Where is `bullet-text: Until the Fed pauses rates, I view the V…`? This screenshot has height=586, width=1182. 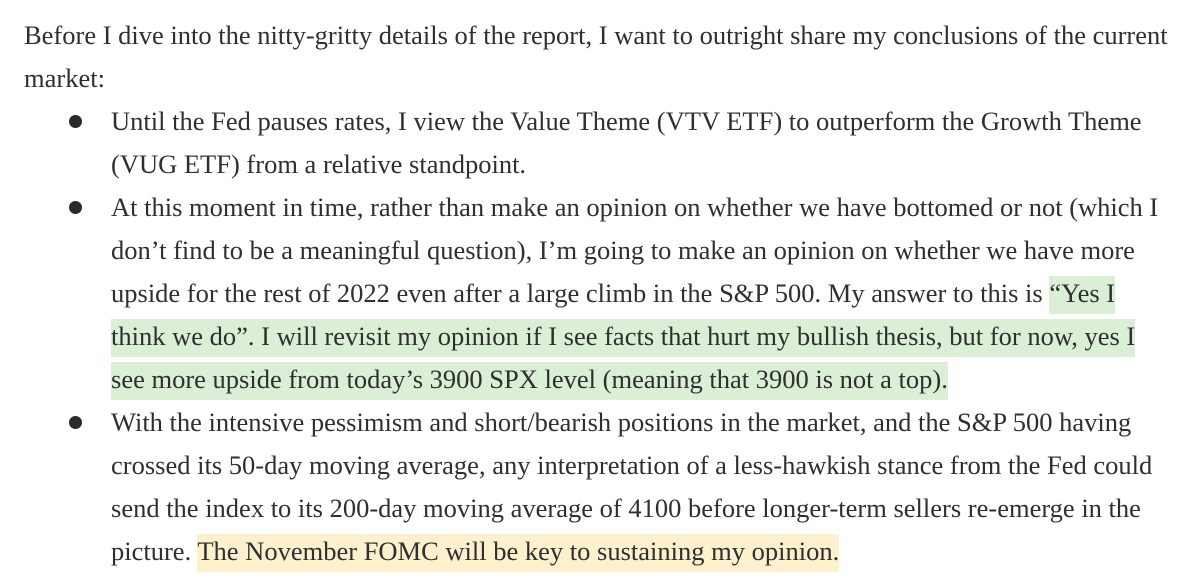
bullet-text: Until the Fed pauses rates, I view the V… is located at coordinates (626, 142).